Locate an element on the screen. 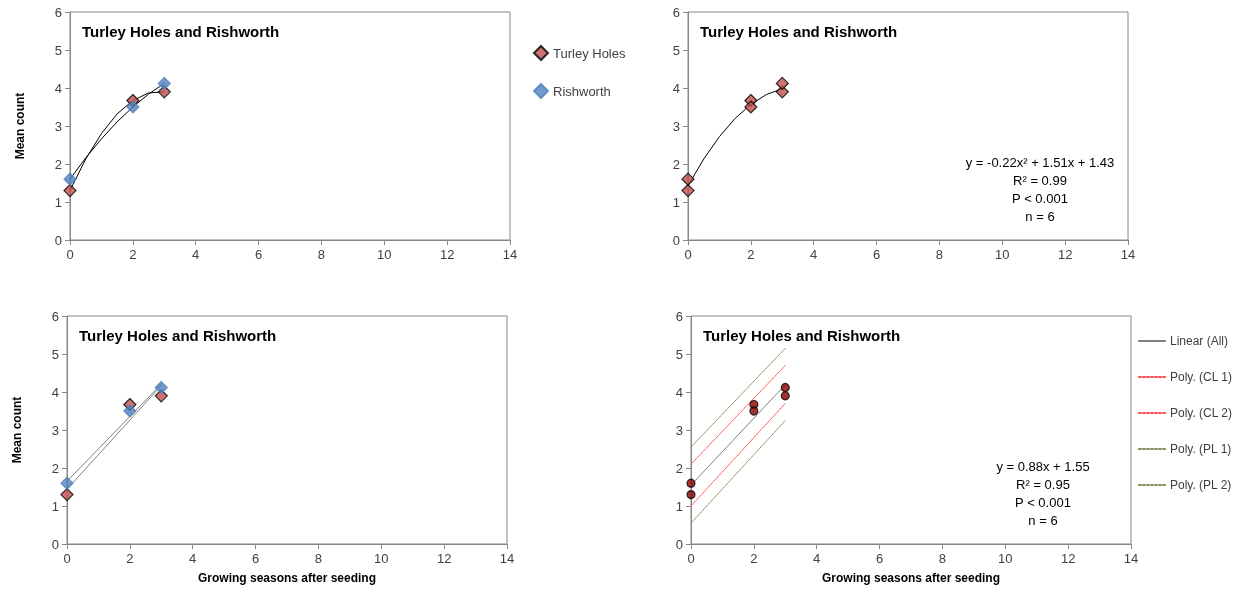 The width and height of the screenshot is (1247, 593). annotation: y = 0.88x + 1.55 is located at coordinates (1043, 466).